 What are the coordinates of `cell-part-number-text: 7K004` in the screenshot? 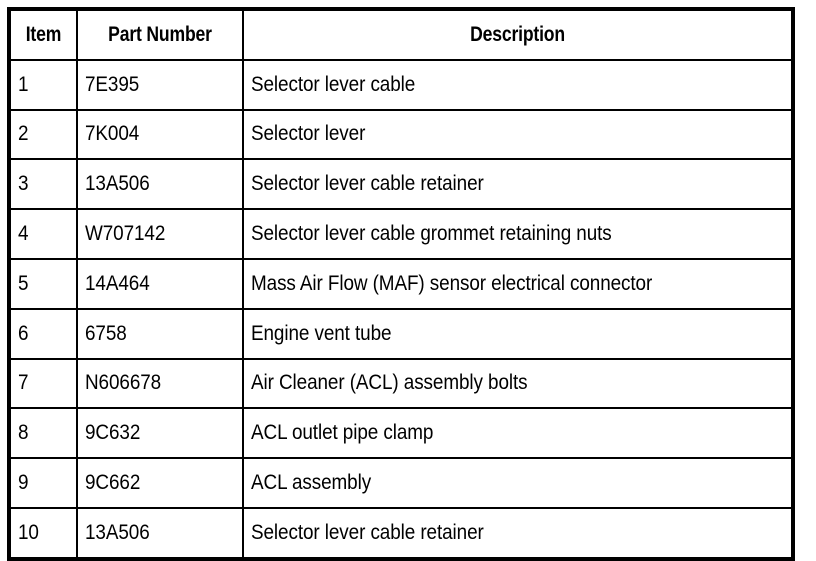 It's located at (112, 134).